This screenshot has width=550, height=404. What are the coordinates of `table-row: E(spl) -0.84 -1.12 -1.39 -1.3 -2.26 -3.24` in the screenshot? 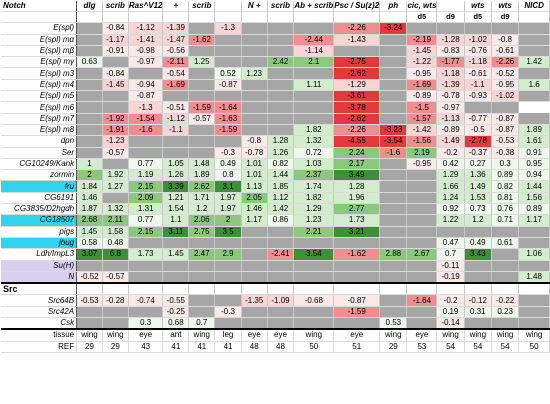 It's located at (275, 28).